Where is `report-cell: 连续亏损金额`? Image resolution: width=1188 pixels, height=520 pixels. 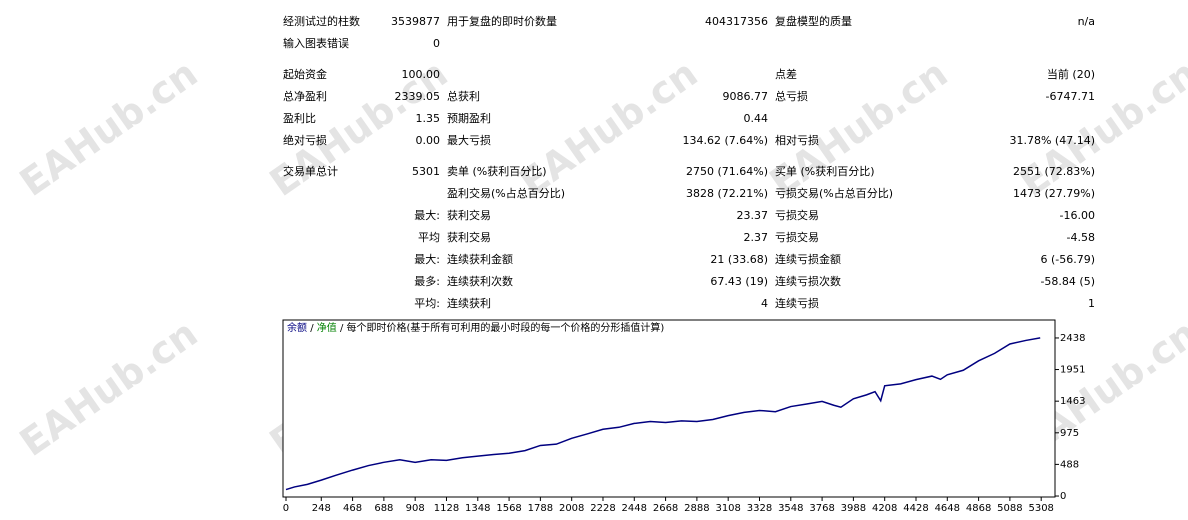
report-cell: 连续亏损金额 is located at coordinates (808, 259).